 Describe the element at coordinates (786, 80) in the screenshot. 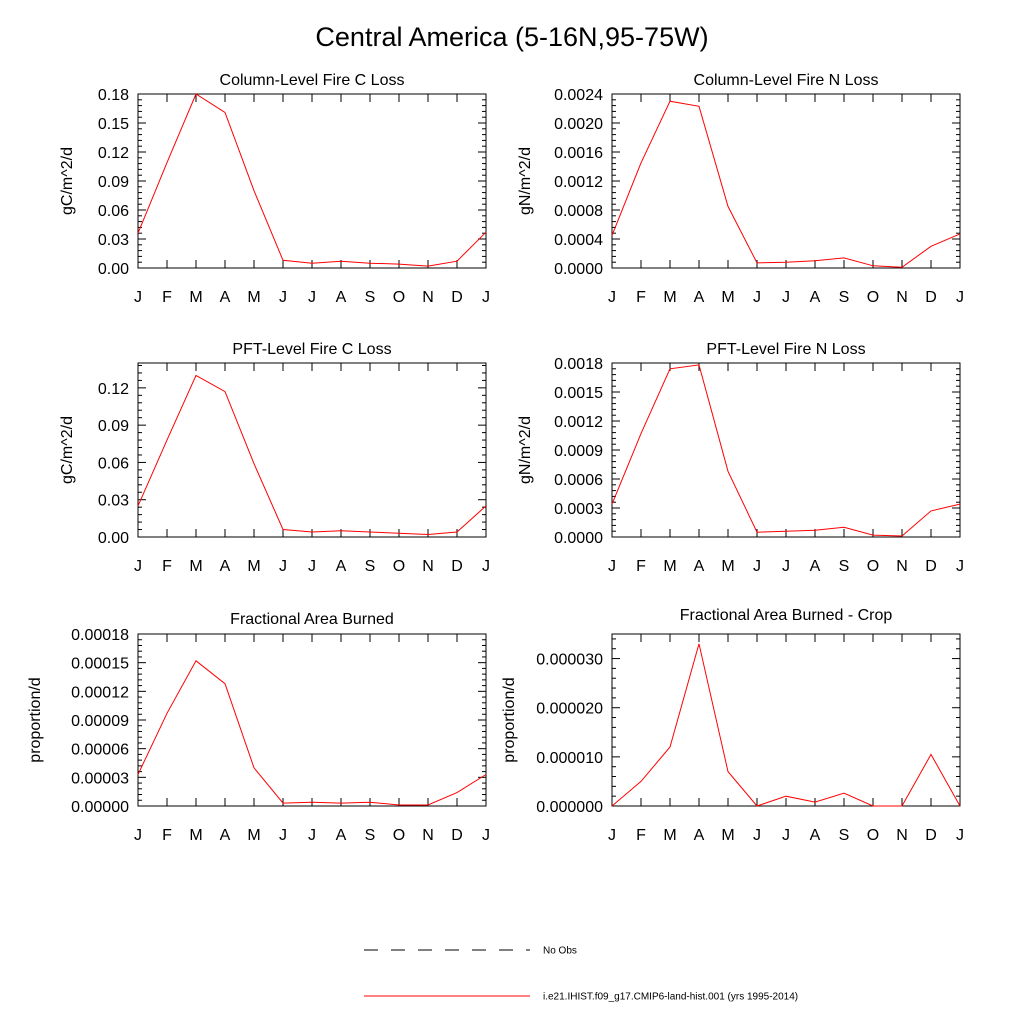

I see `panel-title: Column-Level Fire N Loss` at that location.